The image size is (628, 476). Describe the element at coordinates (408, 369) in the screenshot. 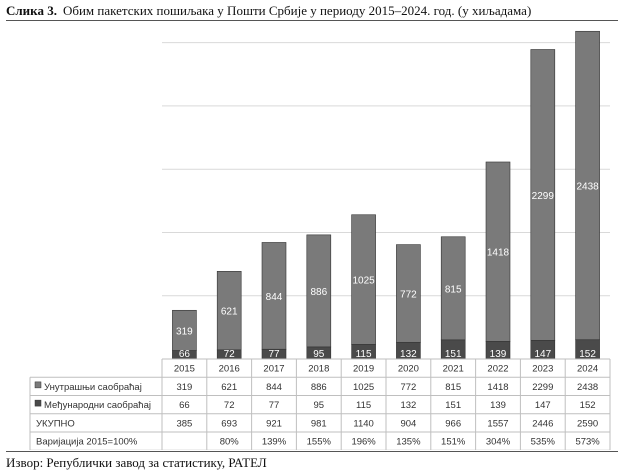

I see `tick-label-2020: 2020` at that location.